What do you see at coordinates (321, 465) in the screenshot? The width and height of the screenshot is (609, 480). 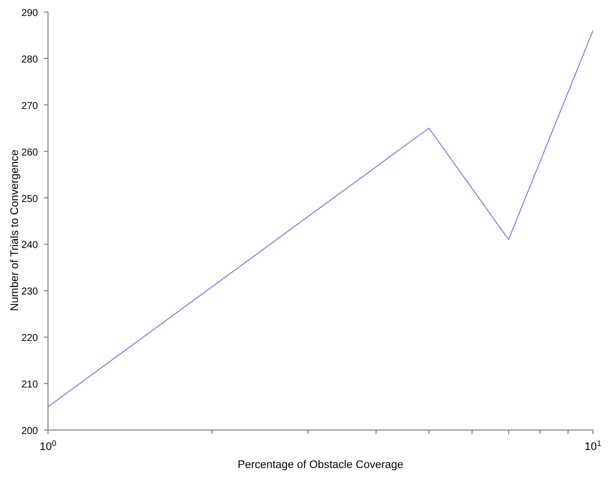 I see `x-axis-title: Percentage of Obstacle Coverage` at bounding box center [321, 465].